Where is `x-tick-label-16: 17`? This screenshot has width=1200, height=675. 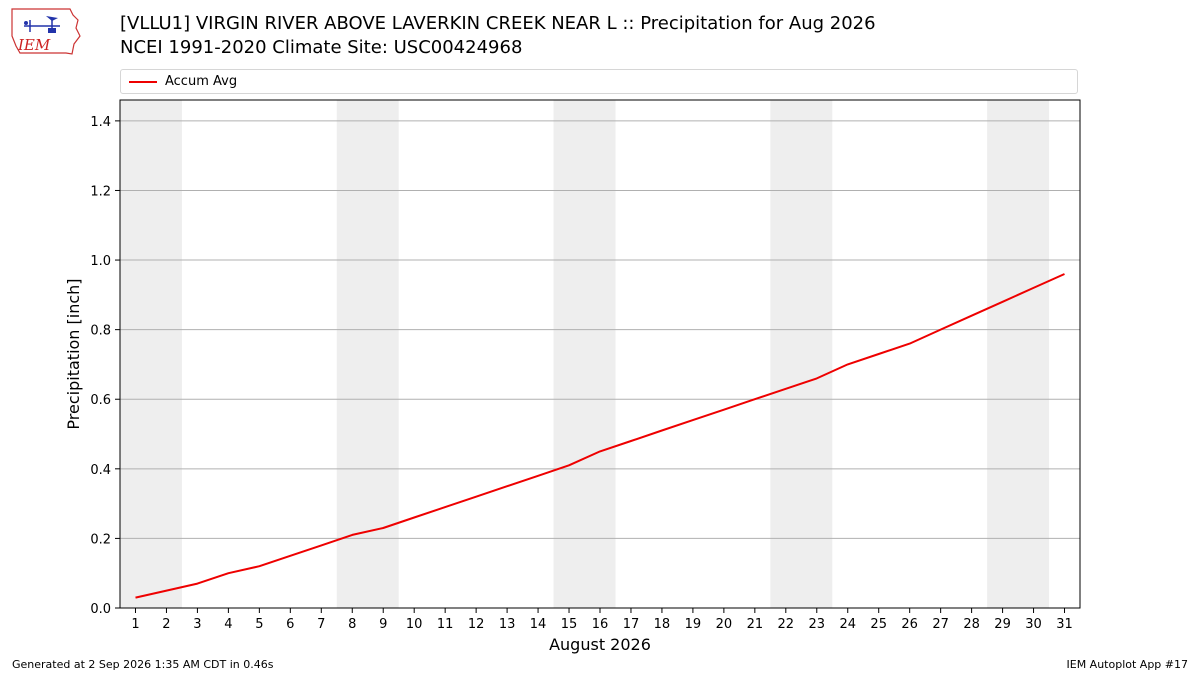
x-tick-label-16: 17 is located at coordinates (631, 624).